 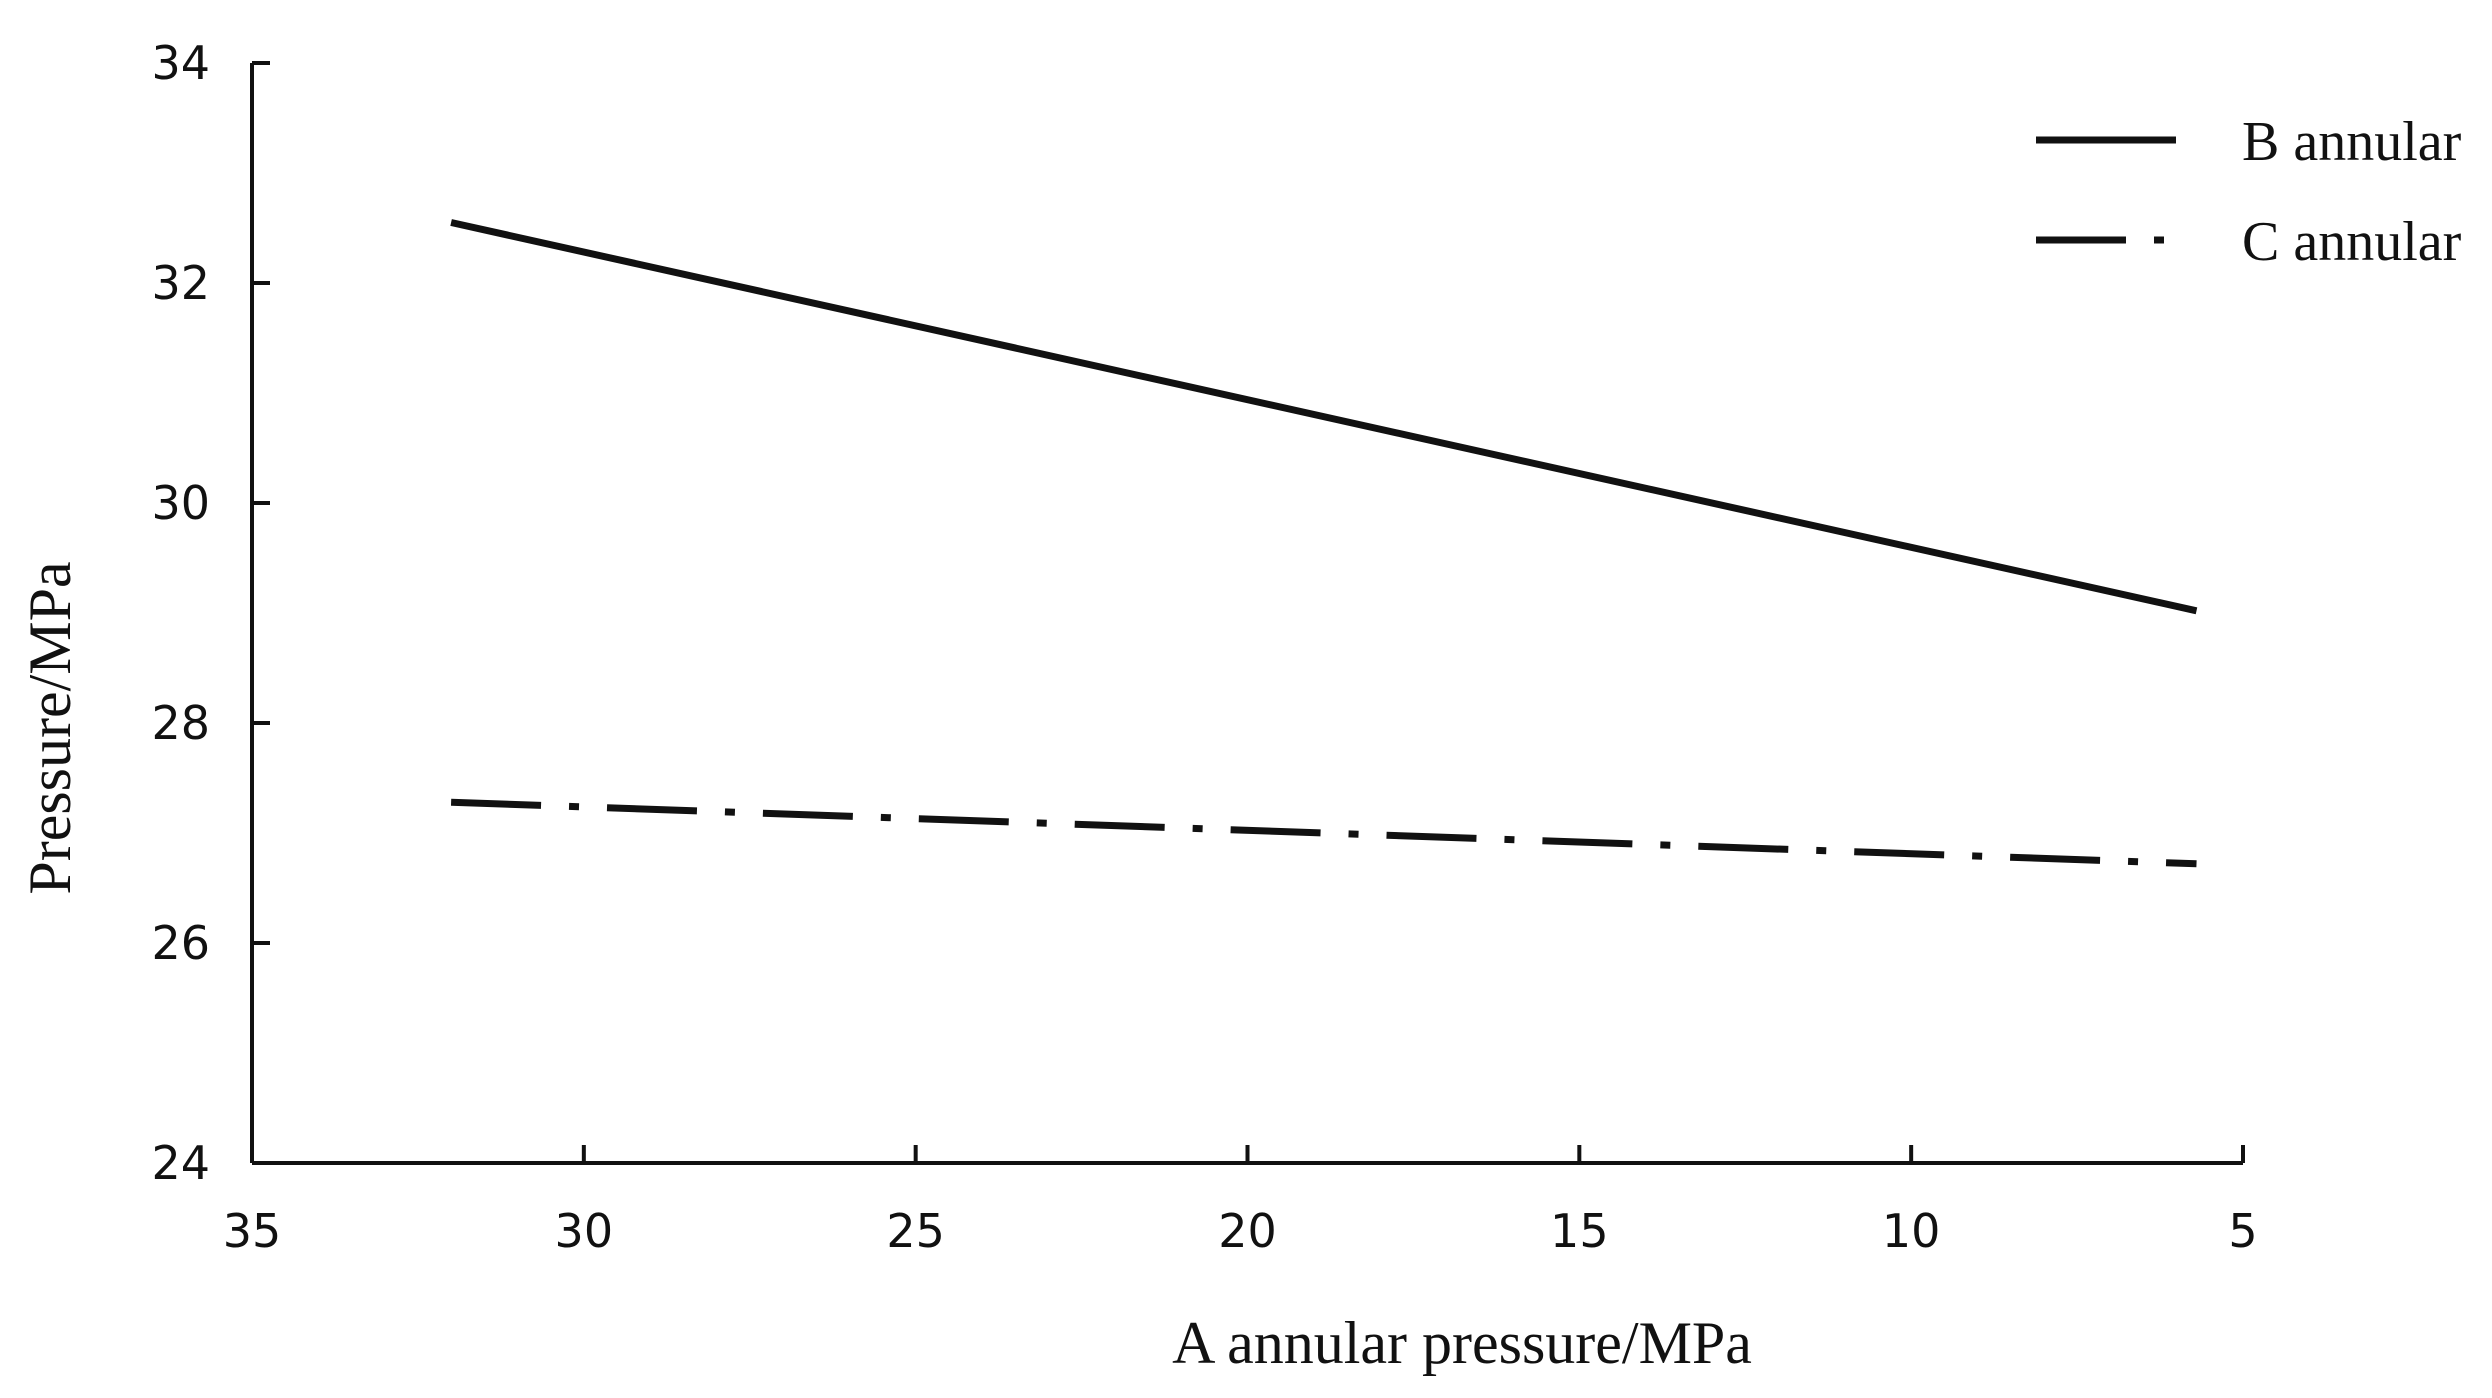 What do you see at coordinates (2242, 1231) in the screenshot?
I see `x-tick-label: 5` at bounding box center [2242, 1231].